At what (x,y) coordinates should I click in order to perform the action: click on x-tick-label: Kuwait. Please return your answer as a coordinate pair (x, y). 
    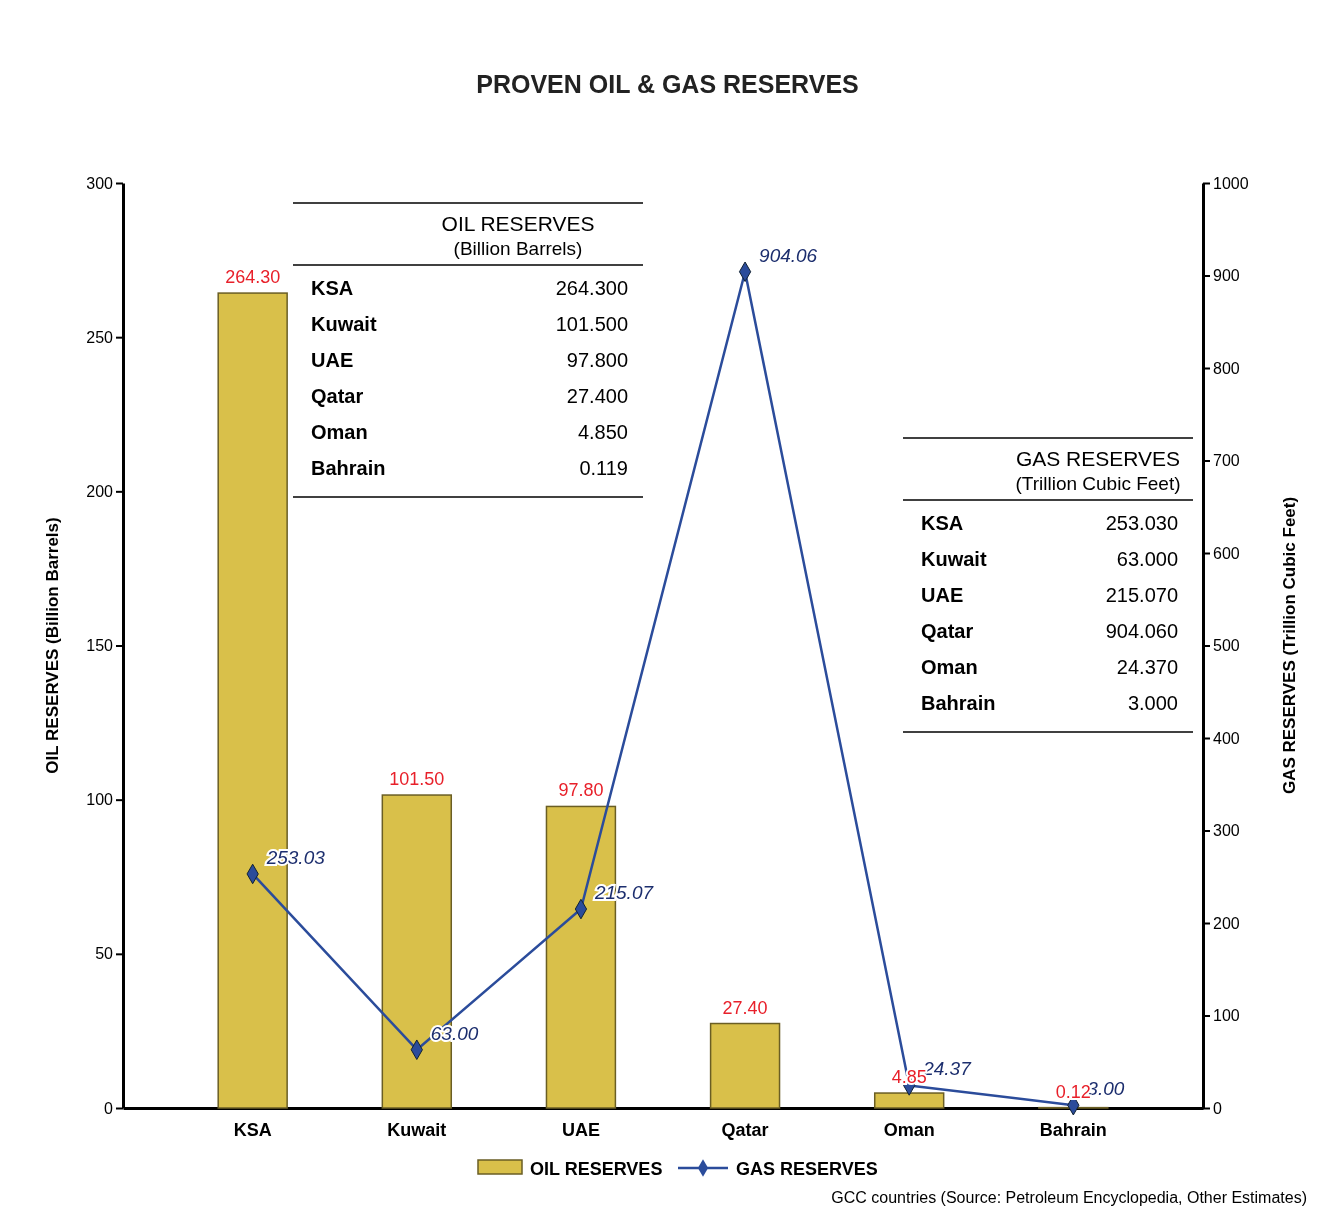
    Looking at the image, I should click on (417, 1130).